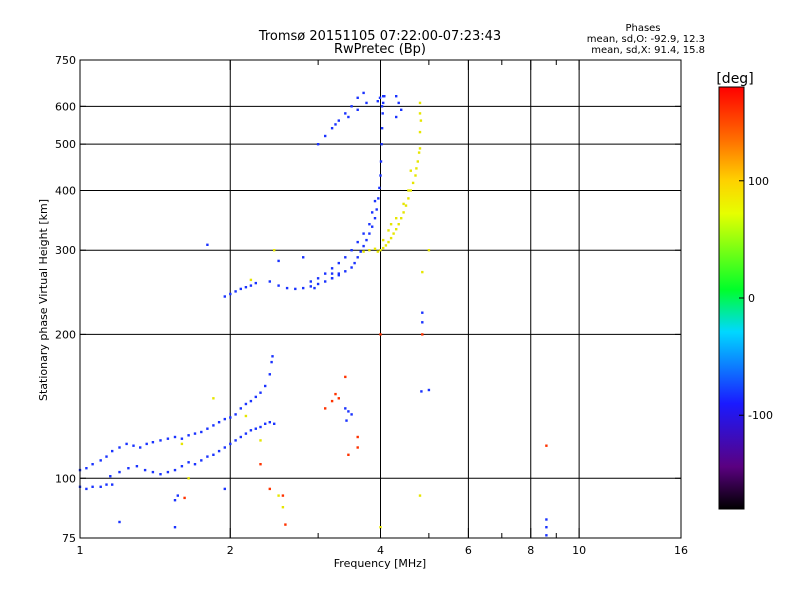 Image resolution: width=800 pixels, height=600 pixels. What do you see at coordinates (756, 298) in the screenshot?
I see `colorbar-ticks: 100 0 -100` at bounding box center [756, 298].